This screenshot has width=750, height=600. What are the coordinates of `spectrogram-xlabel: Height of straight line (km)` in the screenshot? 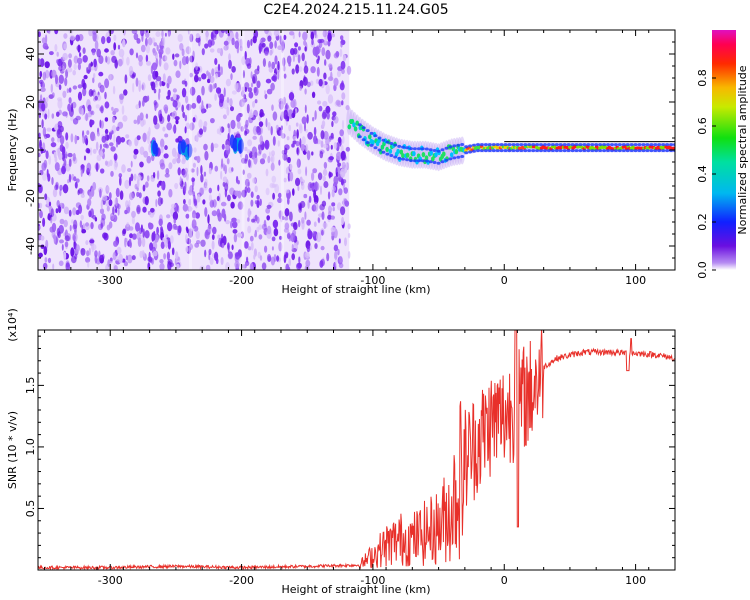 It's located at (355, 289).